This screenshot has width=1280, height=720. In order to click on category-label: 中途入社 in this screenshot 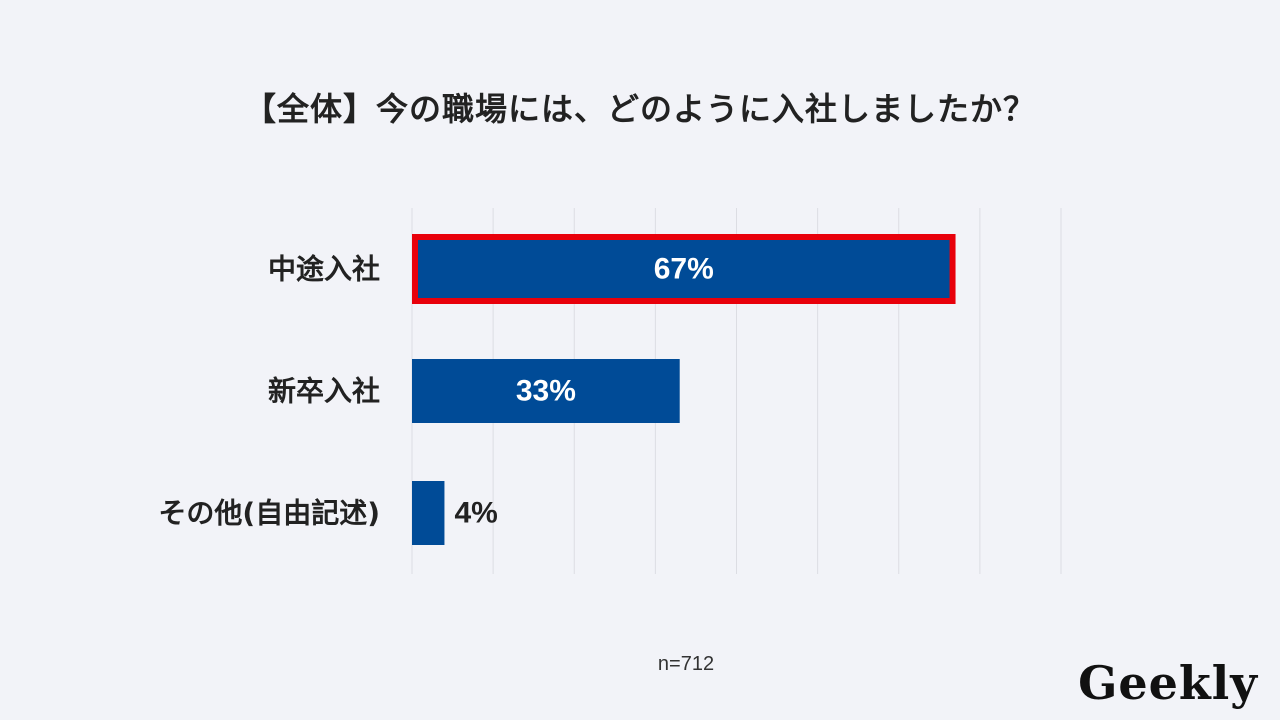, I will do `click(324, 269)`.